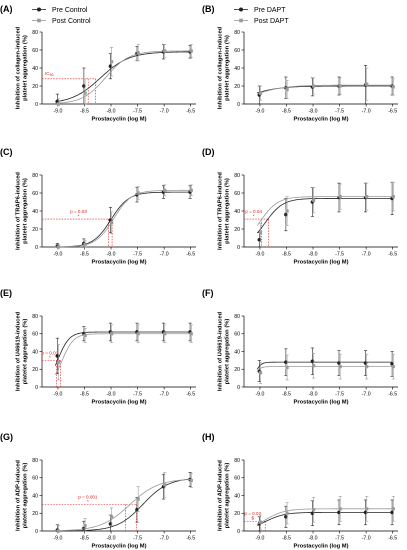 The width and height of the screenshot is (407, 550). I want to click on x-tick-label: -8.5, so click(286, 539).